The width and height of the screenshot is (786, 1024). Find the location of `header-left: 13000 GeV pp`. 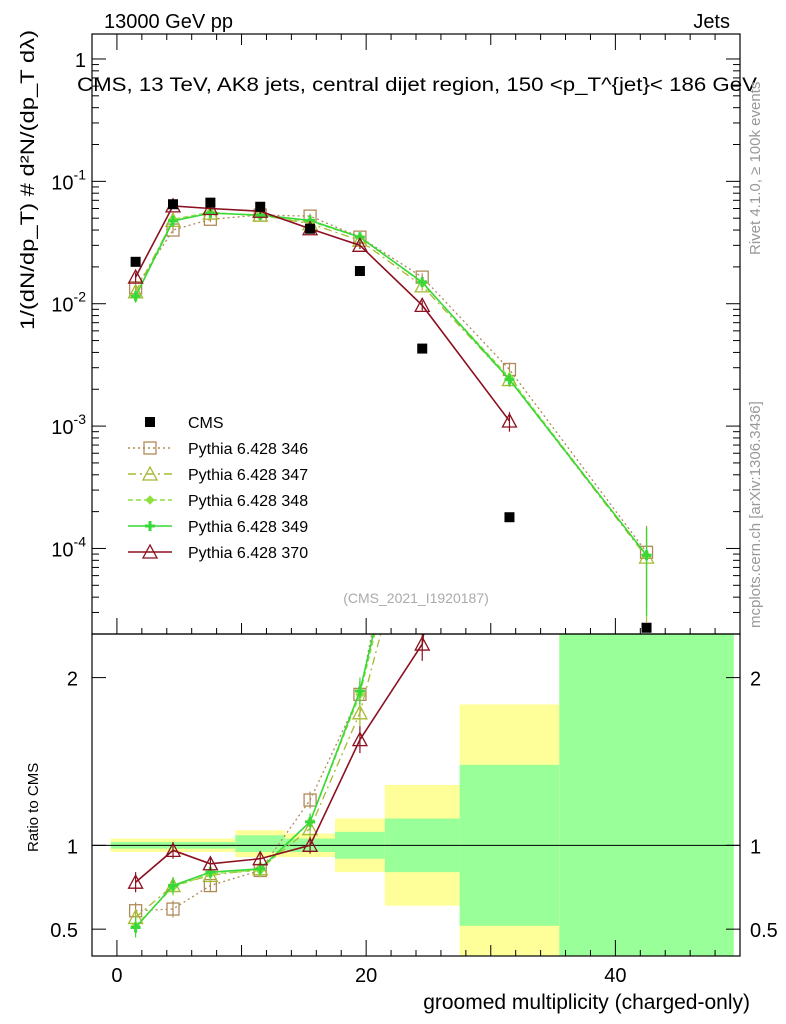

header-left: 13000 GeV pp is located at coordinates (168, 22).